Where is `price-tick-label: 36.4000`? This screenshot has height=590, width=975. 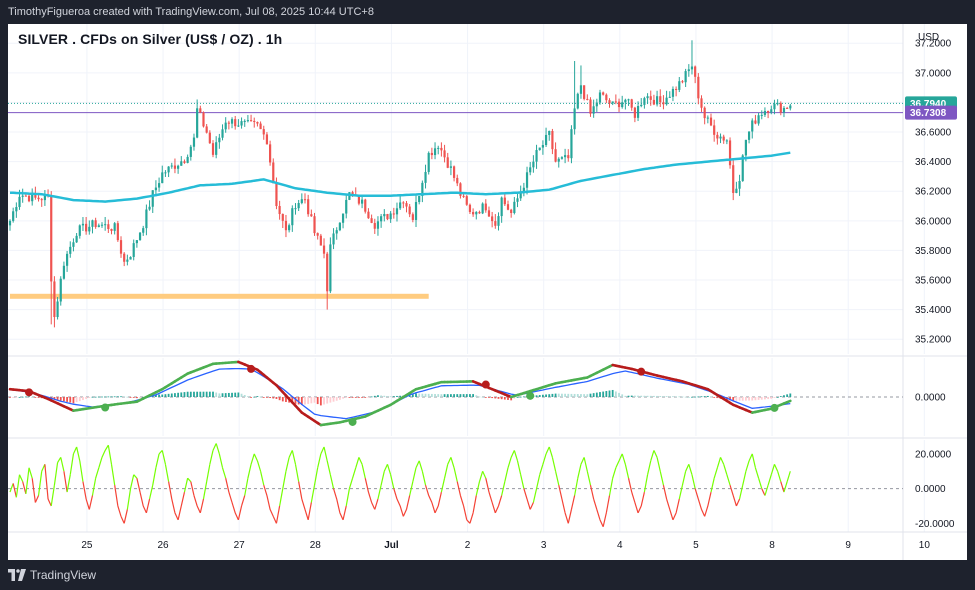 price-tick-label: 36.4000 is located at coordinates (933, 162).